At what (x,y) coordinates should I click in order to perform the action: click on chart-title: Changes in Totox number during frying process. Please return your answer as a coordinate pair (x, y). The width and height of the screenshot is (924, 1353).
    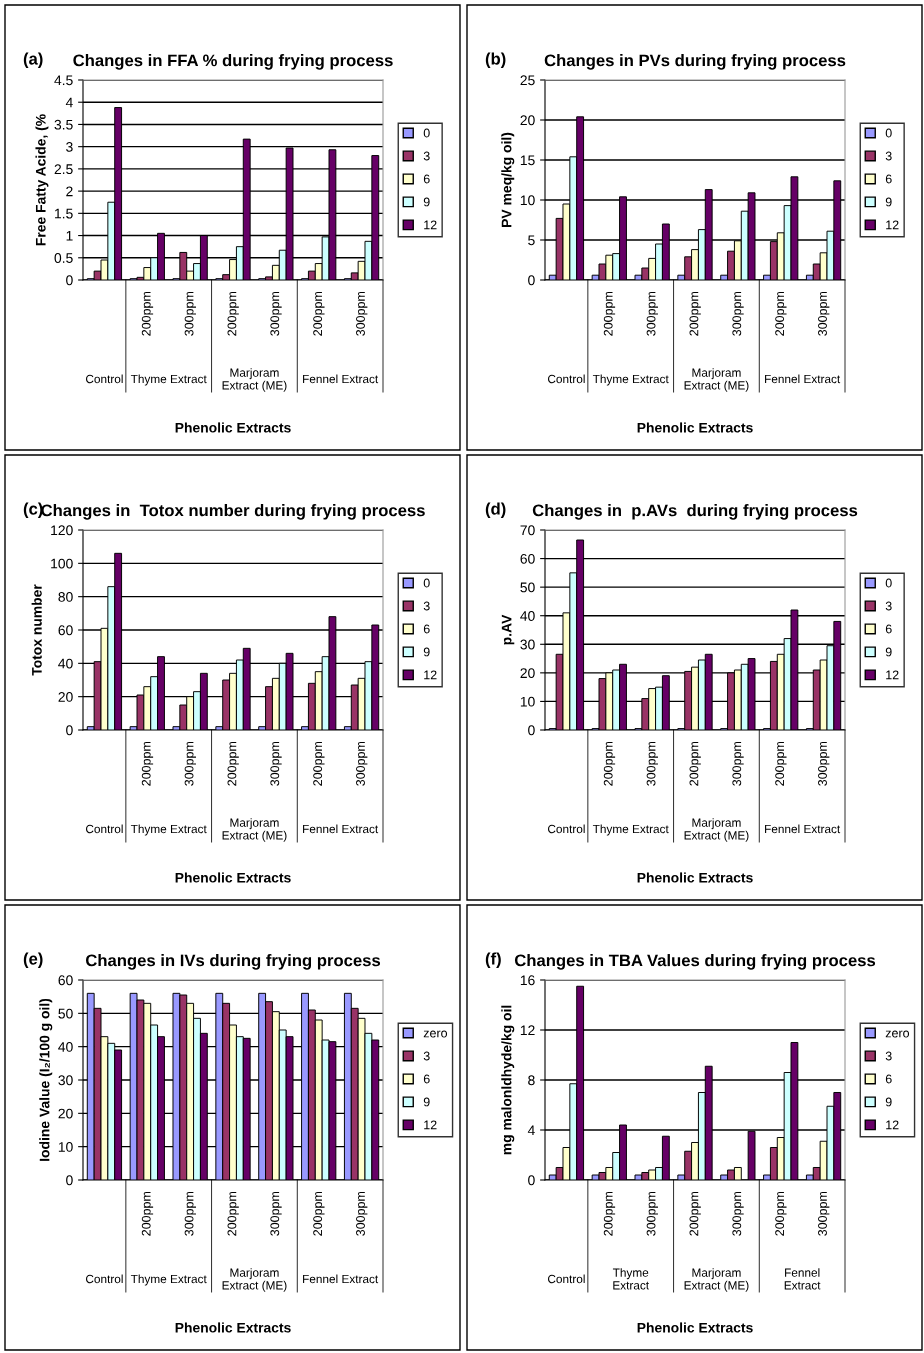
    Looking at the image, I should click on (233, 512).